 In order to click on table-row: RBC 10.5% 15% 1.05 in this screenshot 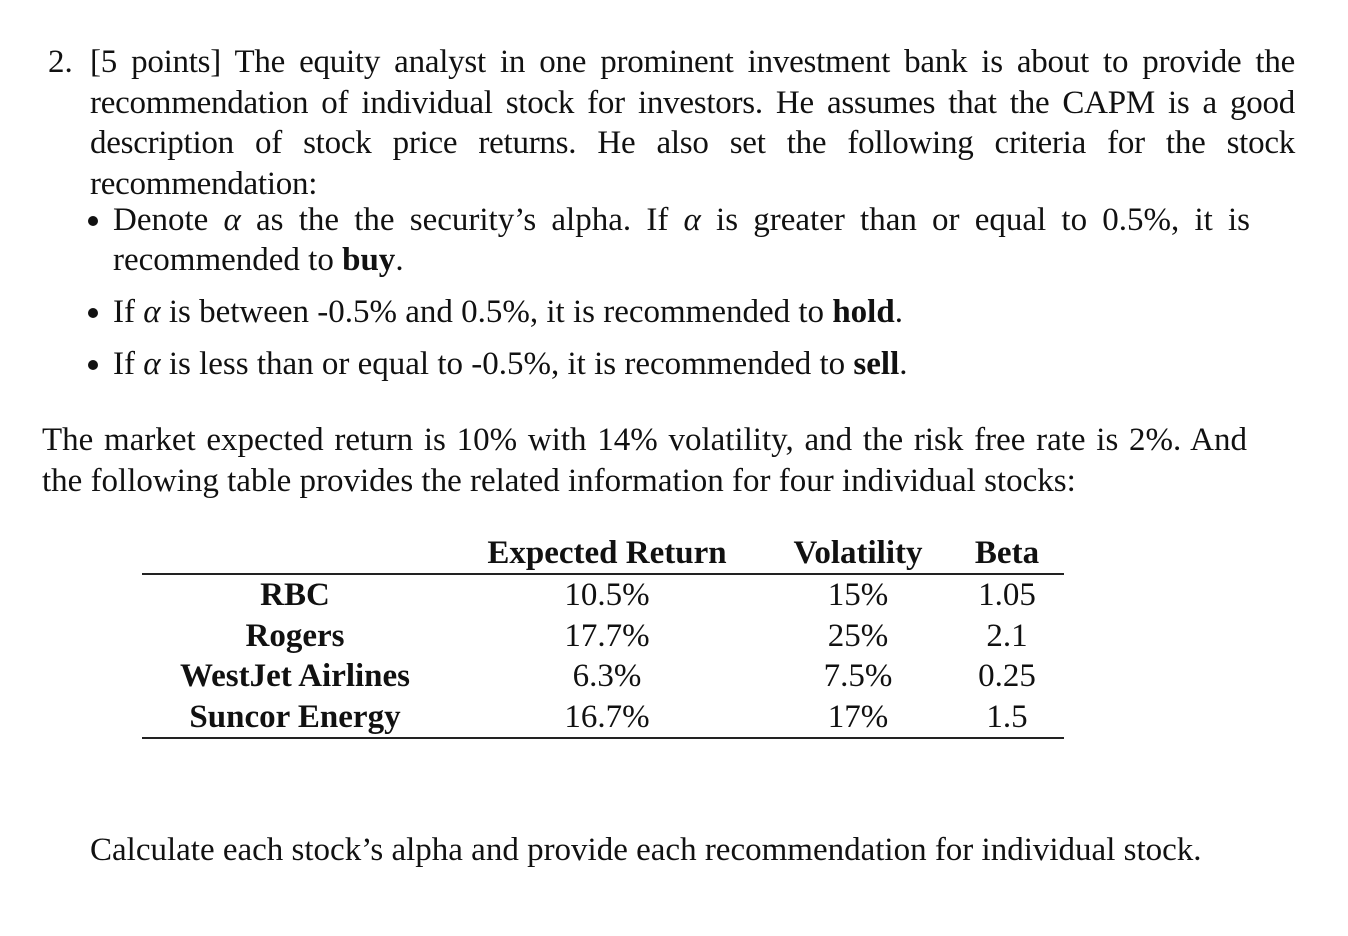, I will do `click(603, 595)`.